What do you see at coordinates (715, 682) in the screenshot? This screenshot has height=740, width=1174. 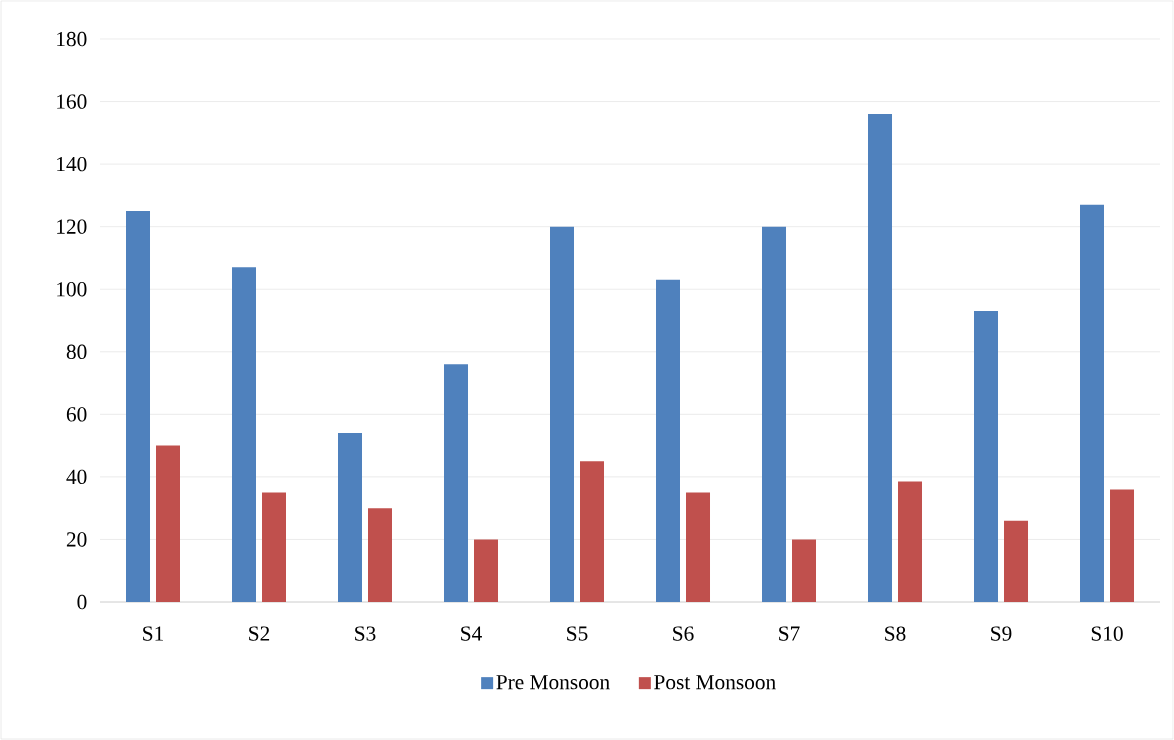 I see `legend-label: Post Monsoon` at bounding box center [715, 682].